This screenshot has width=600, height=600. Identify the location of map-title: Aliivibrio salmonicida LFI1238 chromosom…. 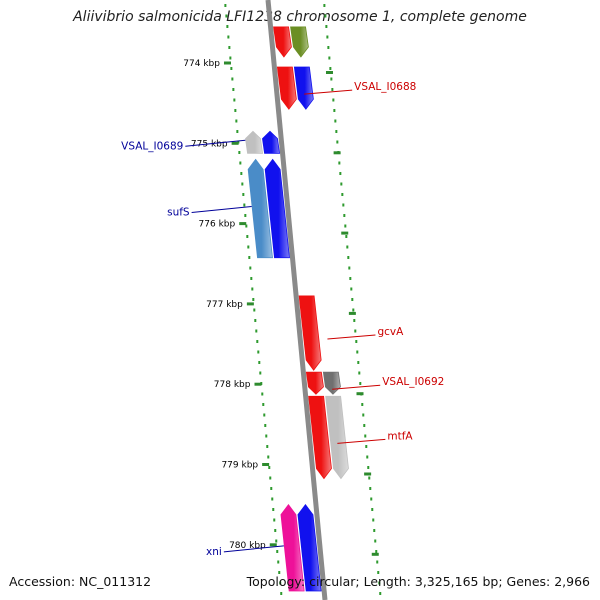
(300, 17).